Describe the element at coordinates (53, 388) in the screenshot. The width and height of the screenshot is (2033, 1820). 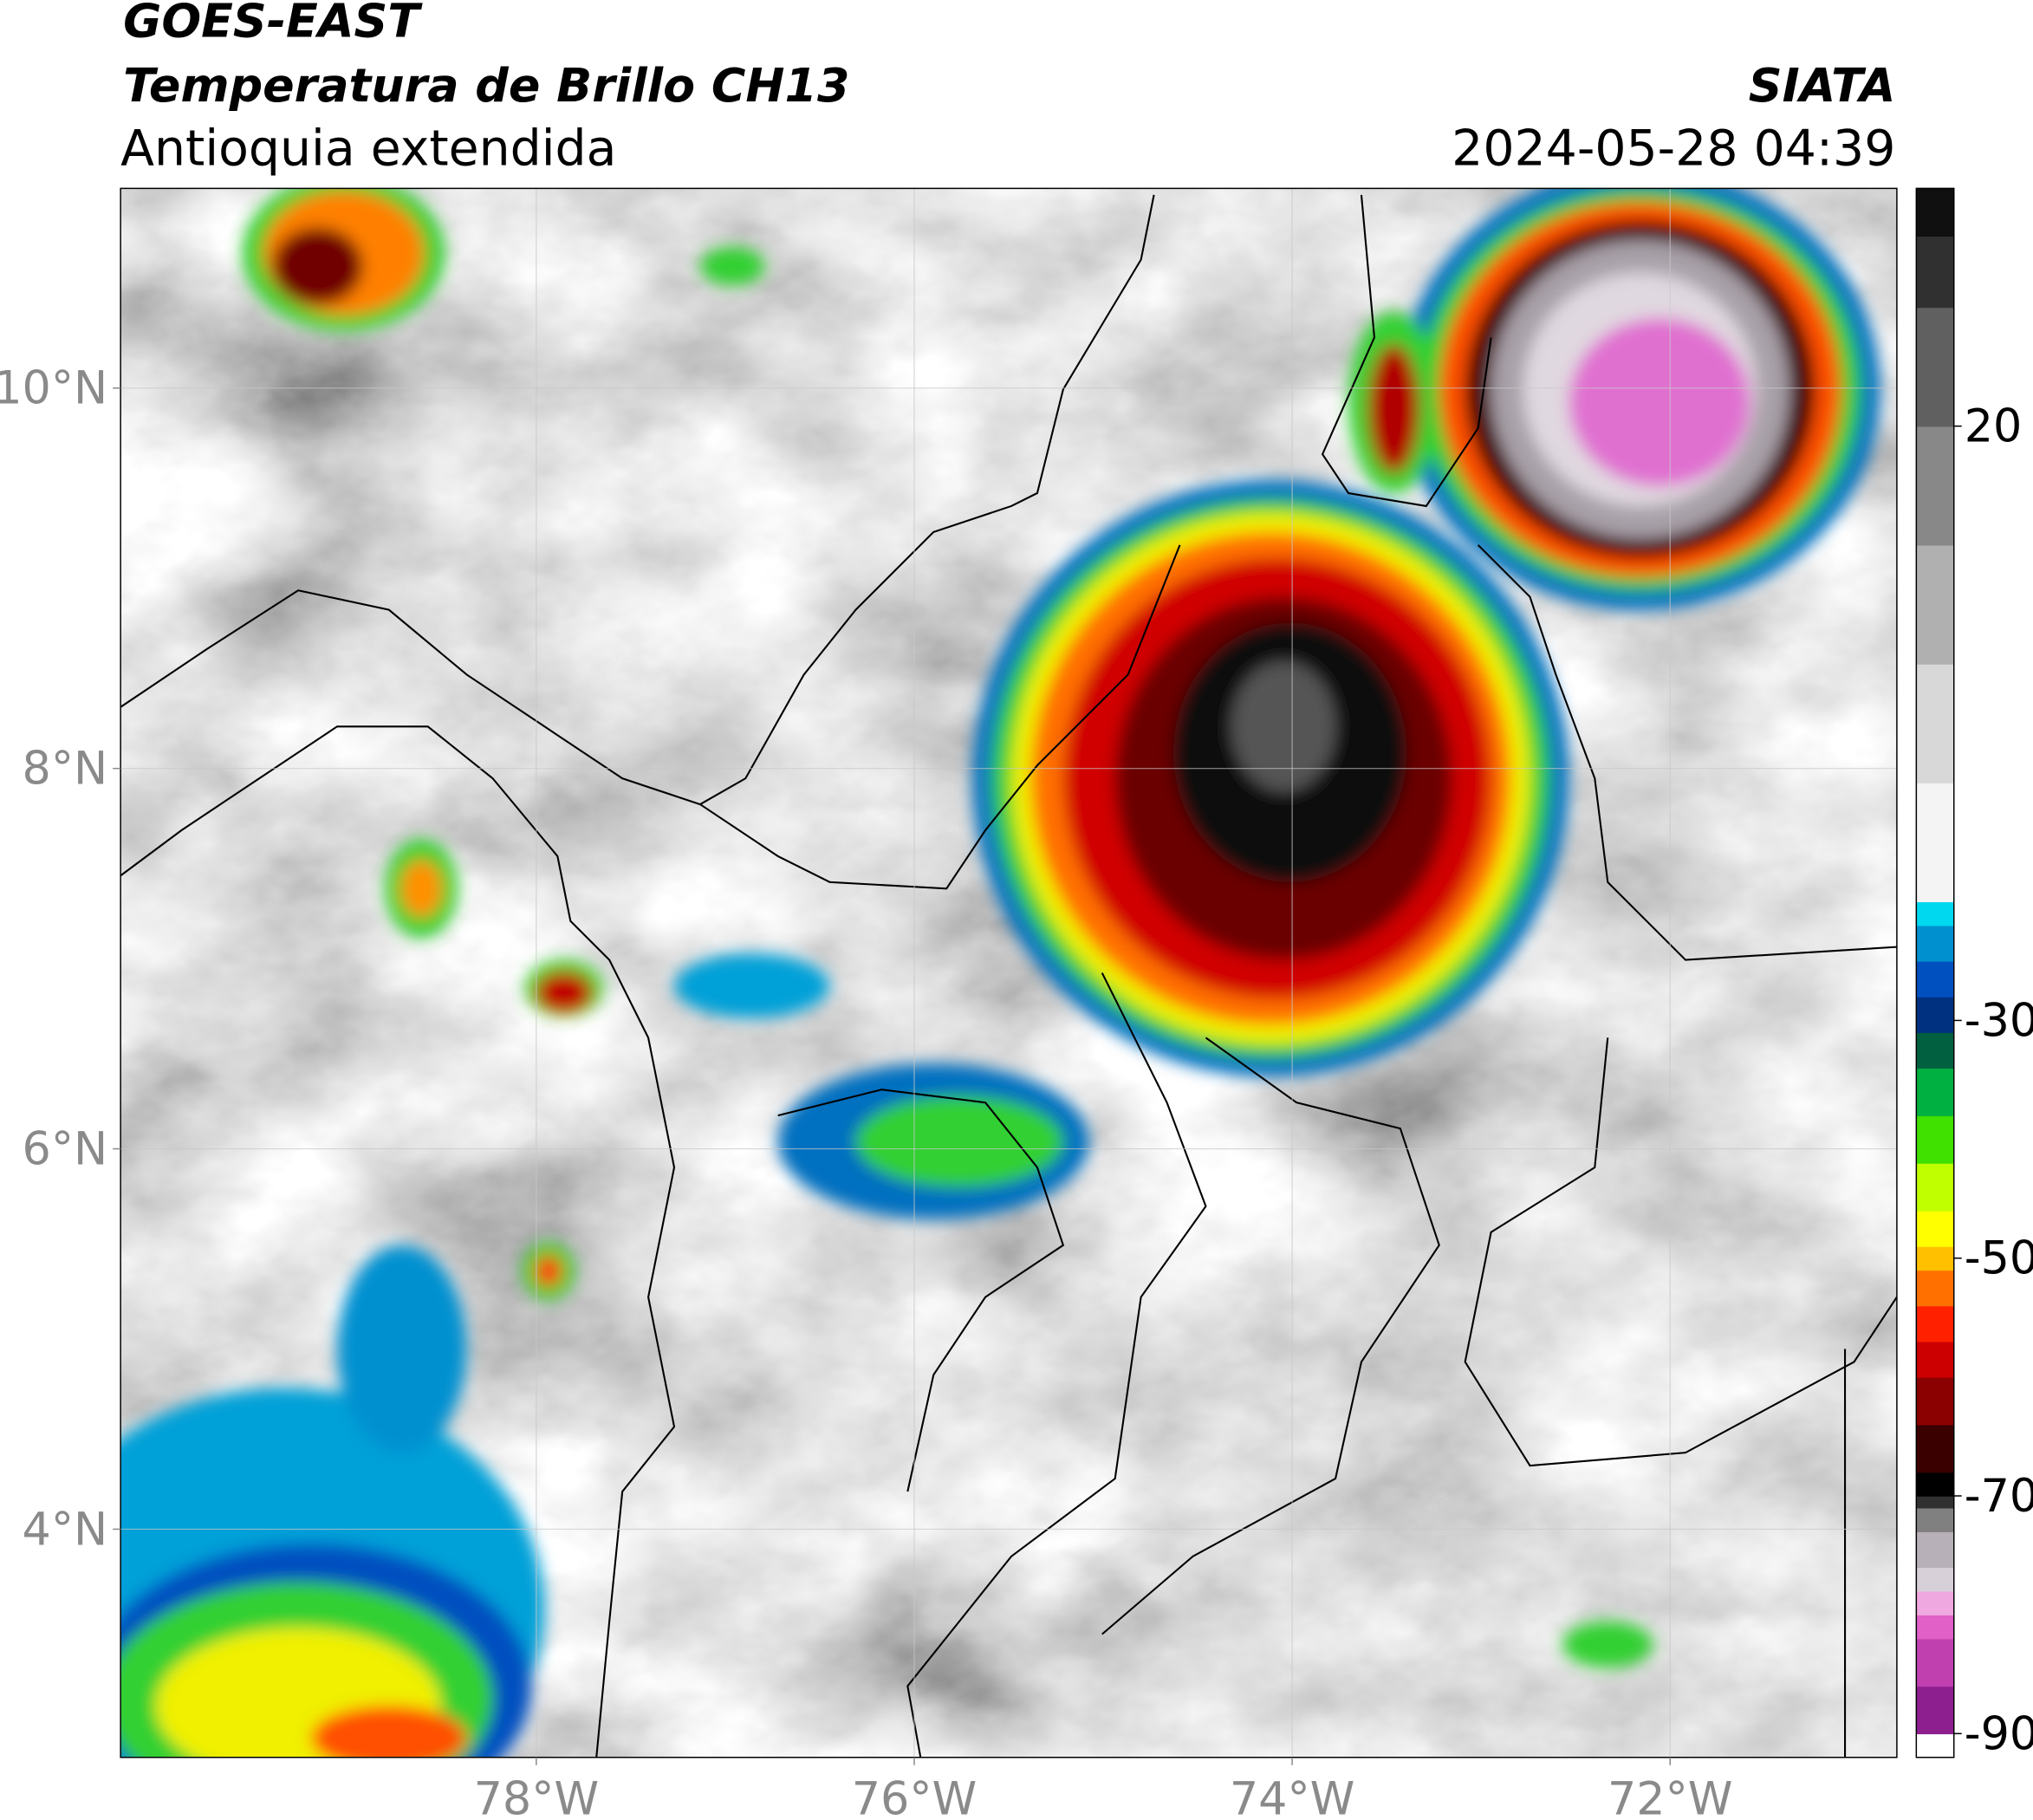
I see `y-tick-label: 10°N` at that location.